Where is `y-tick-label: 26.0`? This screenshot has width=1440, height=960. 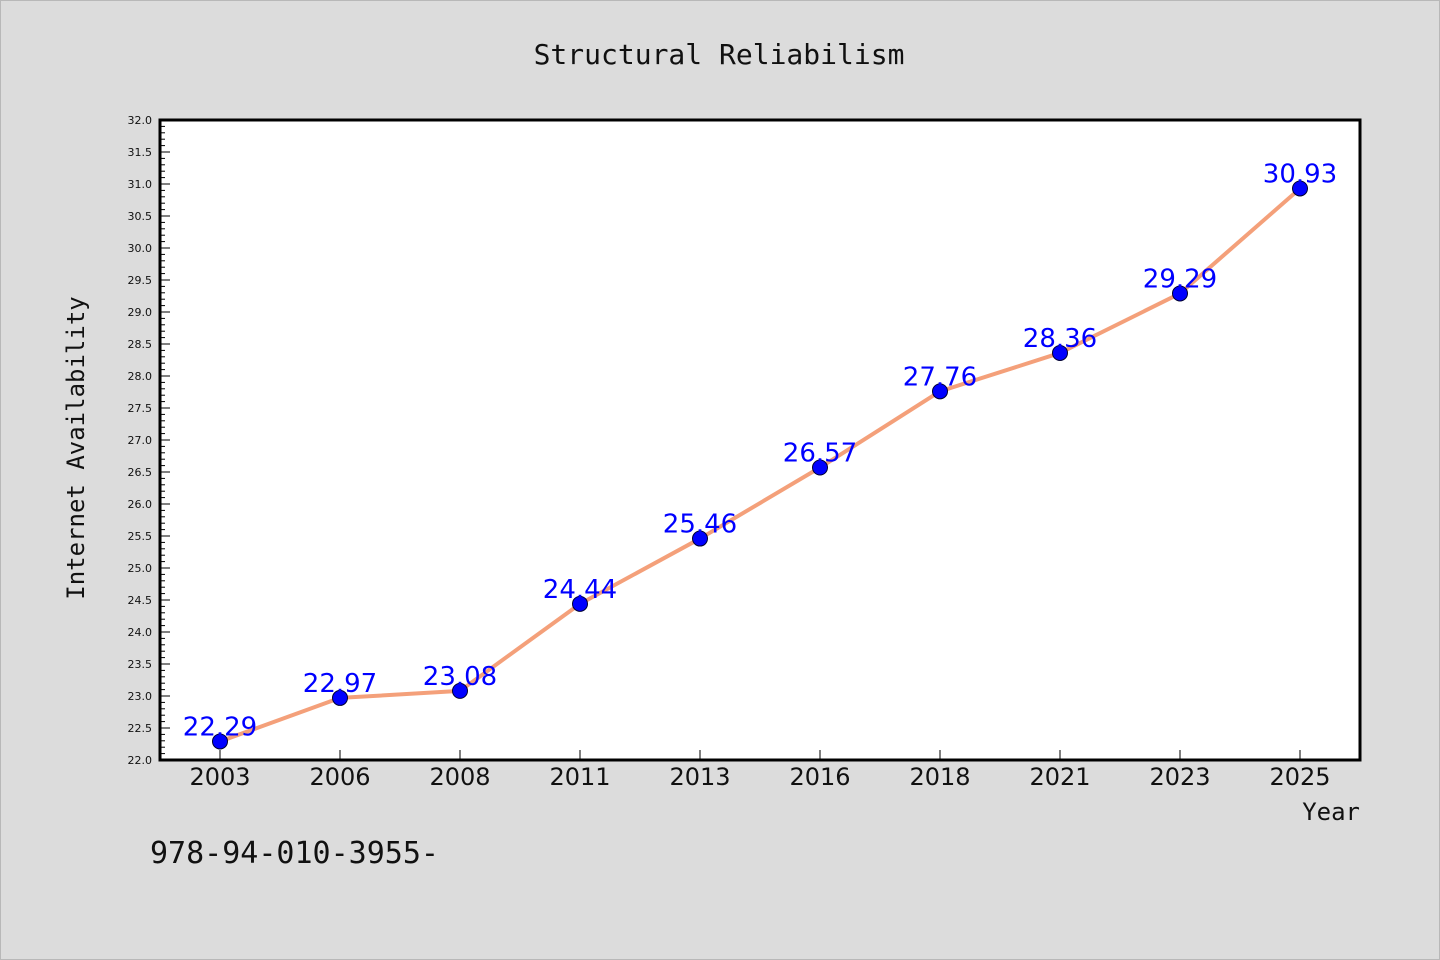 y-tick-label: 26.0 is located at coordinates (140, 504).